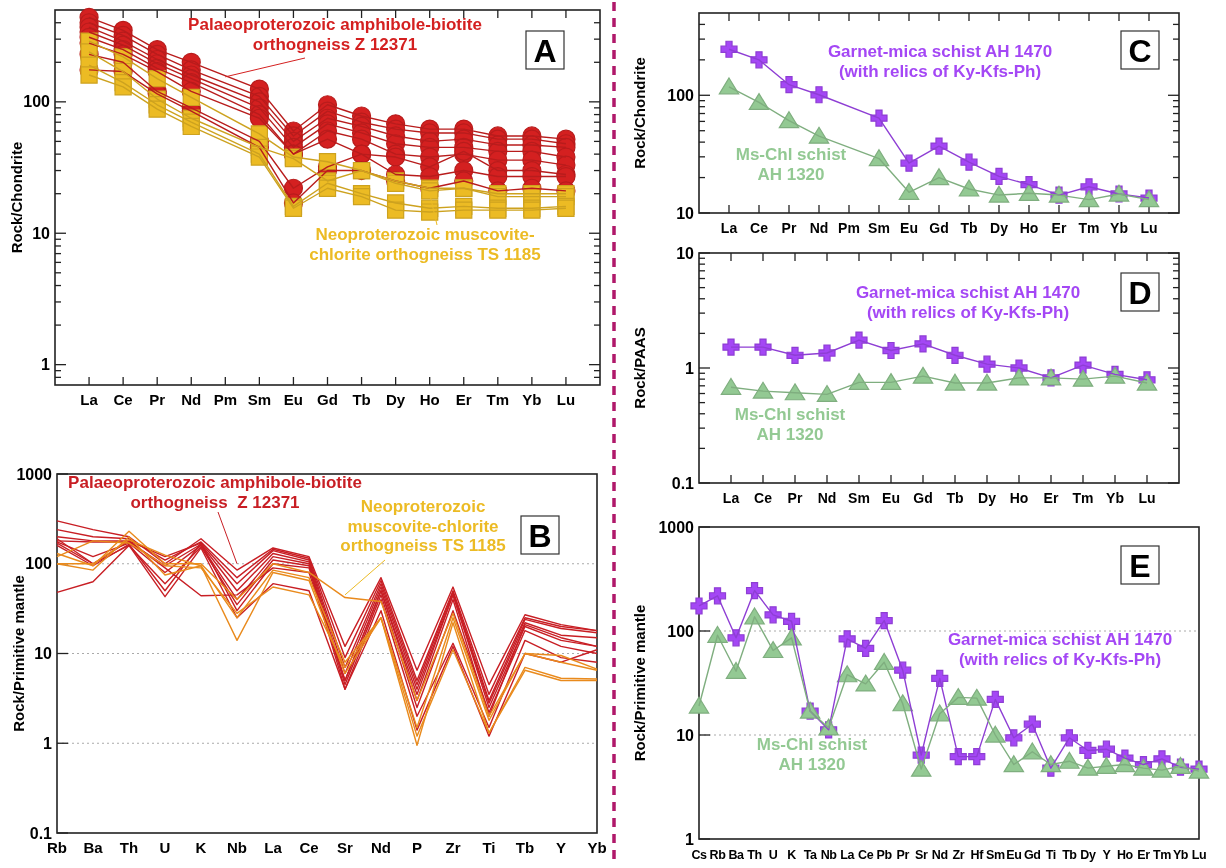 This screenshot has height=868, width=1226. I want to click on y-axis-title: Rock/PAAS, so click(639, 368).